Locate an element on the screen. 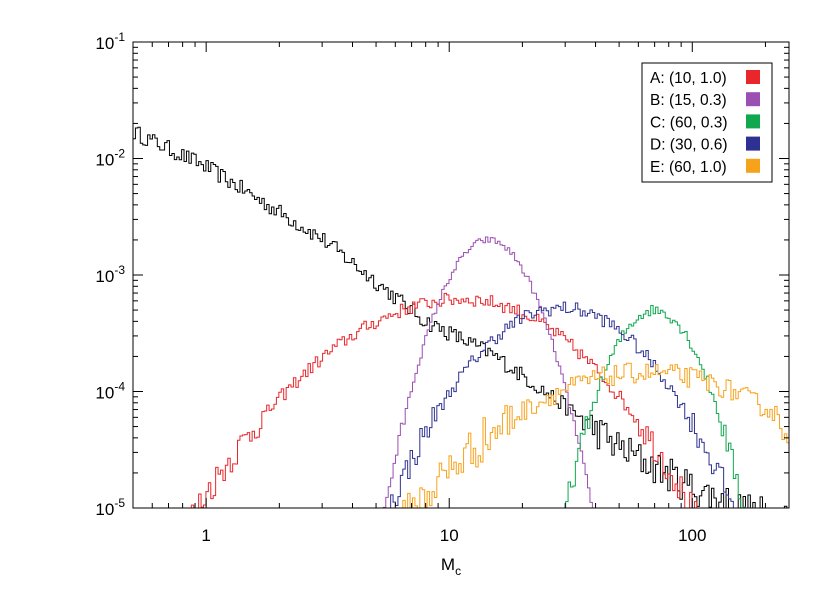 This screenshot has width=830, height=593. y-tick-label: 10⁻³ is located at coordinates (110, 274).